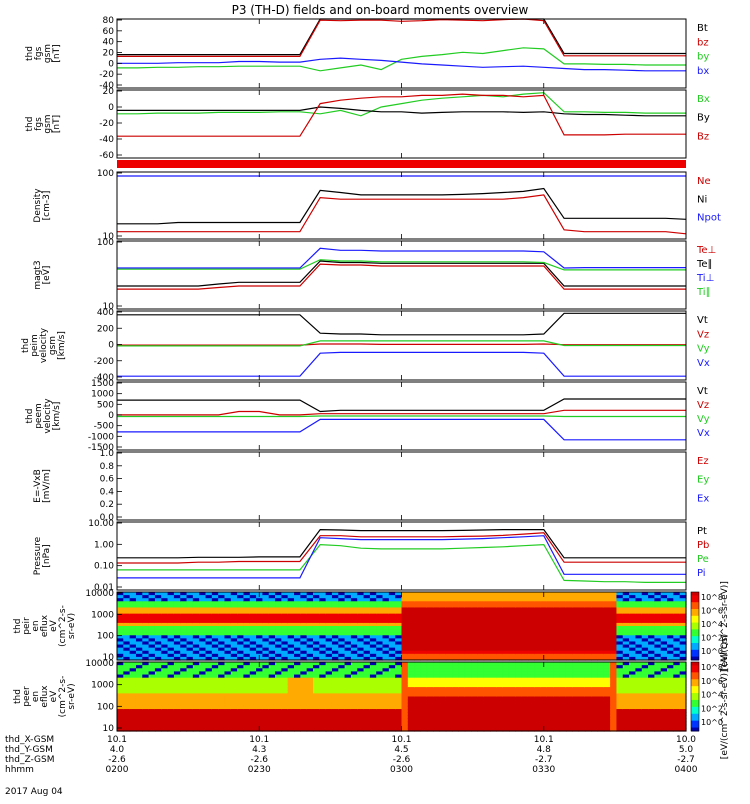  What do you see at coordinates (401, 344) in the screenshot?
I see `series-line-Vz` at bounding box center [401, 344].